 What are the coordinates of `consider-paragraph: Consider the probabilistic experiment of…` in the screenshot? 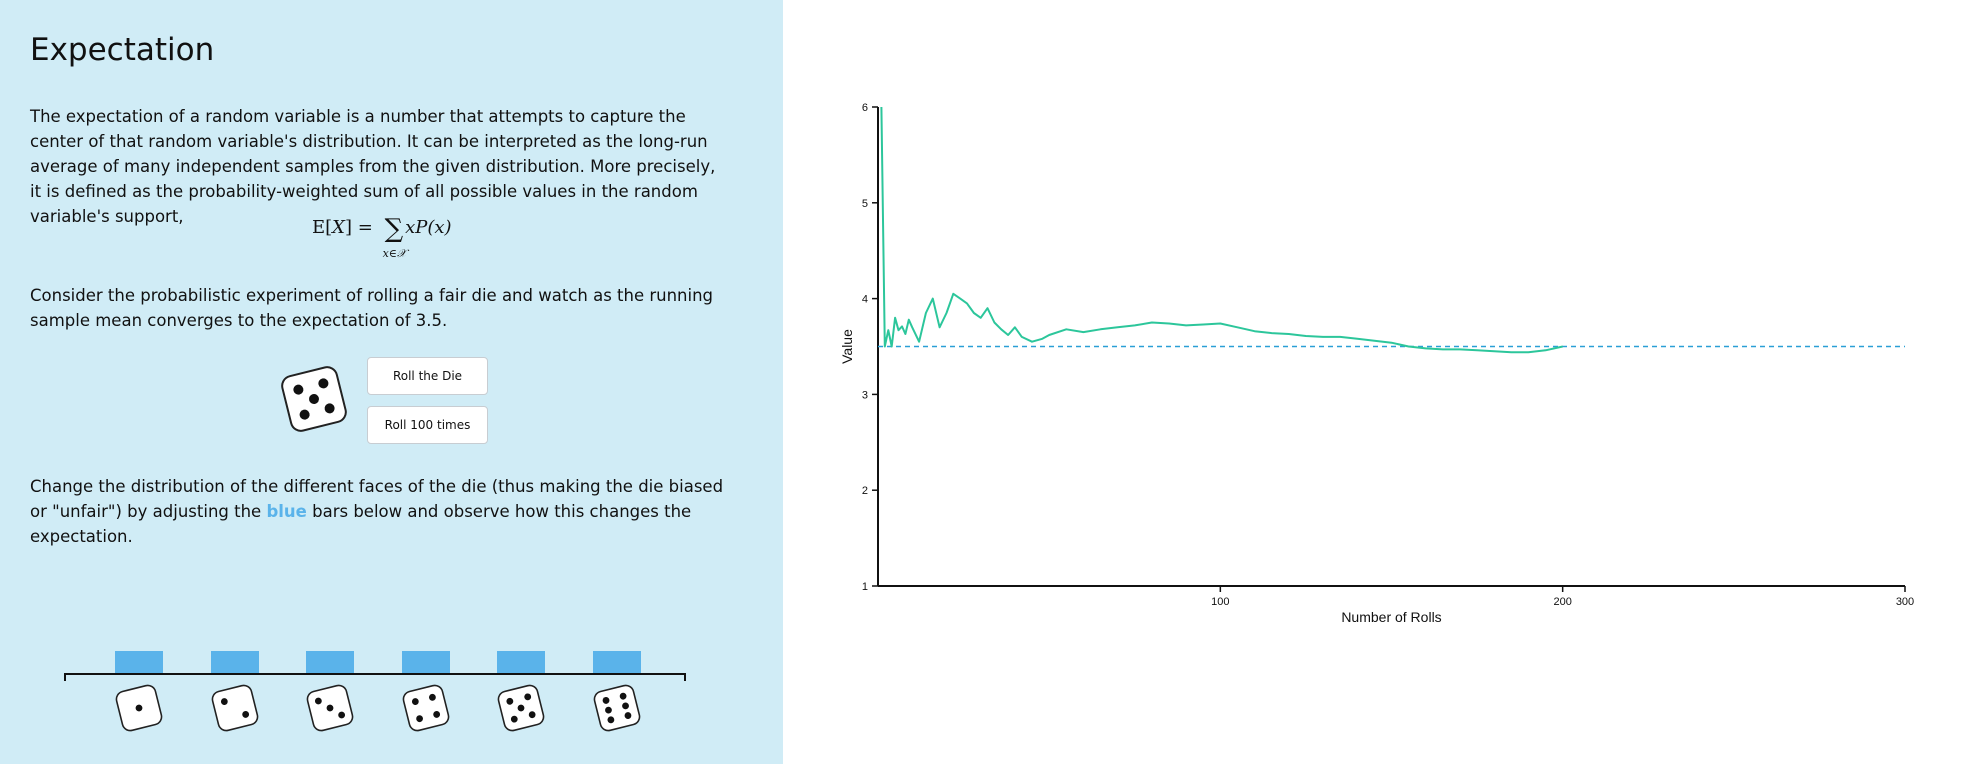 It's located at (372, 308).